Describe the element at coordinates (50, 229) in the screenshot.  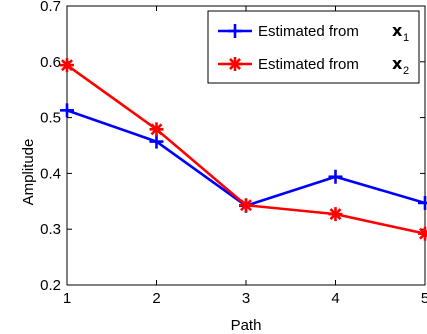
I see `y-tick-label: 0.3` at that location.